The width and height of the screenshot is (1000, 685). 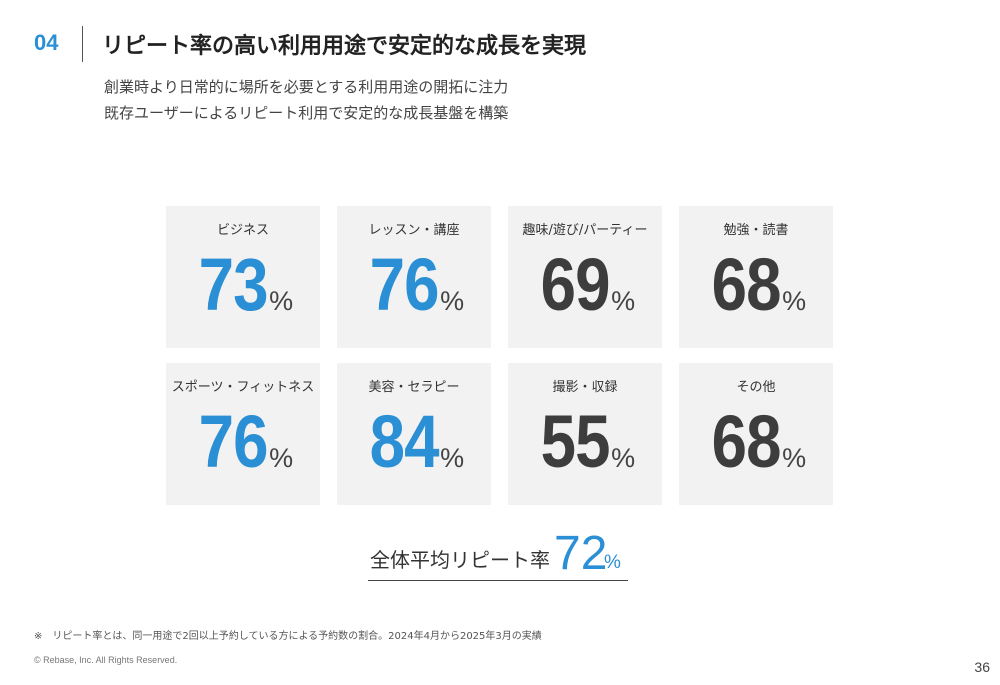 I want to click on page-title: リピート率の高い利用用途で安定的な成長を実現, so click(x=344, y=46).